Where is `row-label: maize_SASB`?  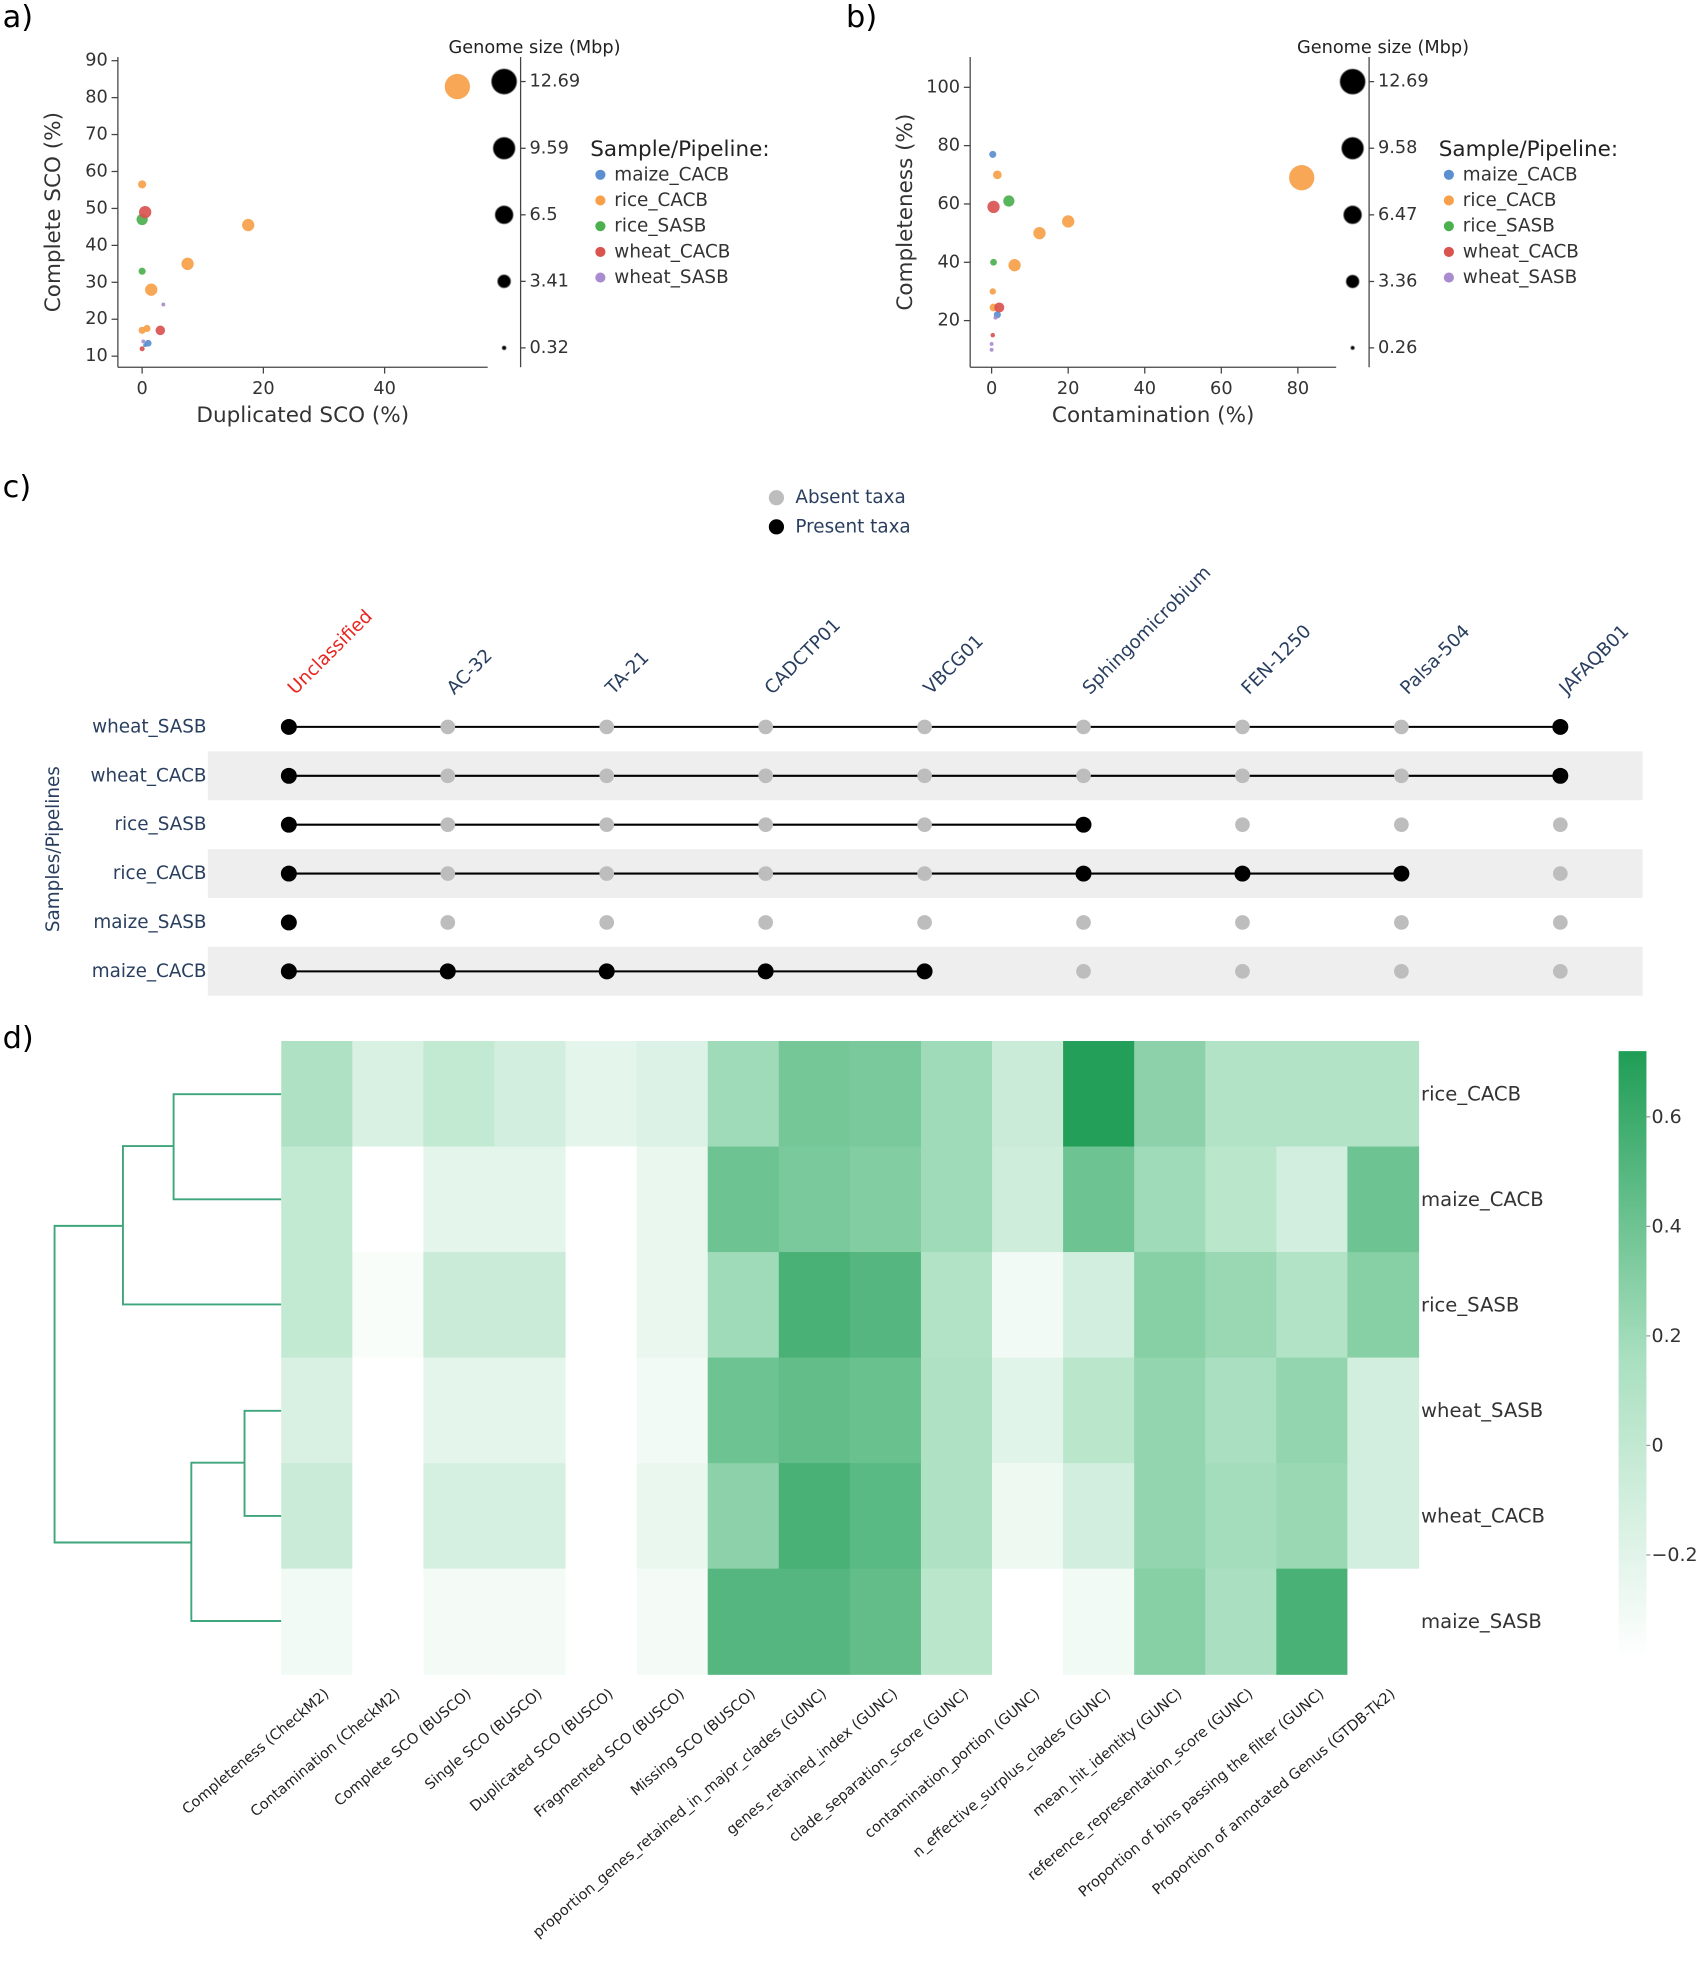
row-label: maize_SASB is located at coordinates (1481, 1621).